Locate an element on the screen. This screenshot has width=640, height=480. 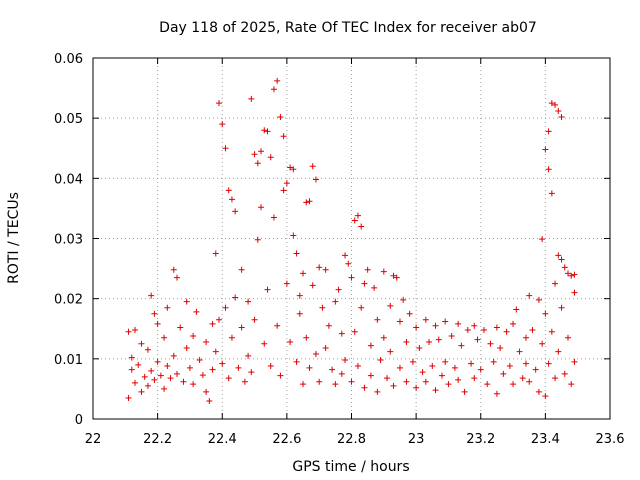
y-tick-label: 0.04 is located at coordinates (68, 179).